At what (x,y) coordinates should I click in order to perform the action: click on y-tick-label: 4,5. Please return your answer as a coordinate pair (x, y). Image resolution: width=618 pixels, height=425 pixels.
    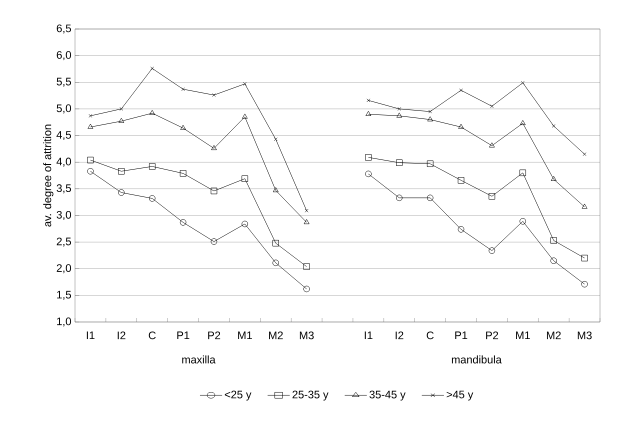
    Looking at the image, I should click on (64, 135).